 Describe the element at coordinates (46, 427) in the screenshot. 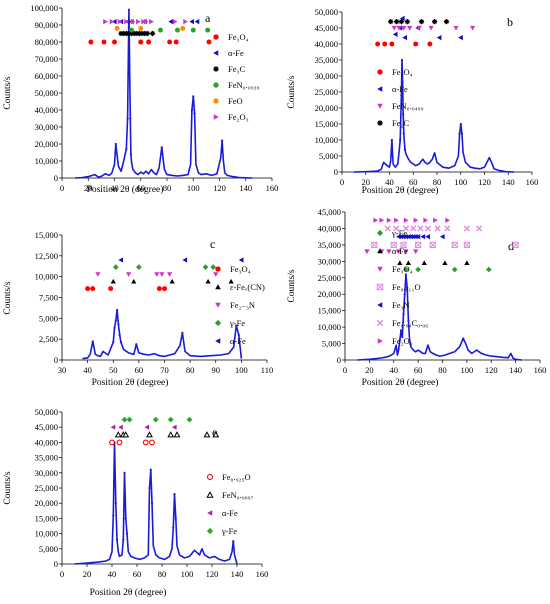

I see `y-tick-label: 45,000` at that location.